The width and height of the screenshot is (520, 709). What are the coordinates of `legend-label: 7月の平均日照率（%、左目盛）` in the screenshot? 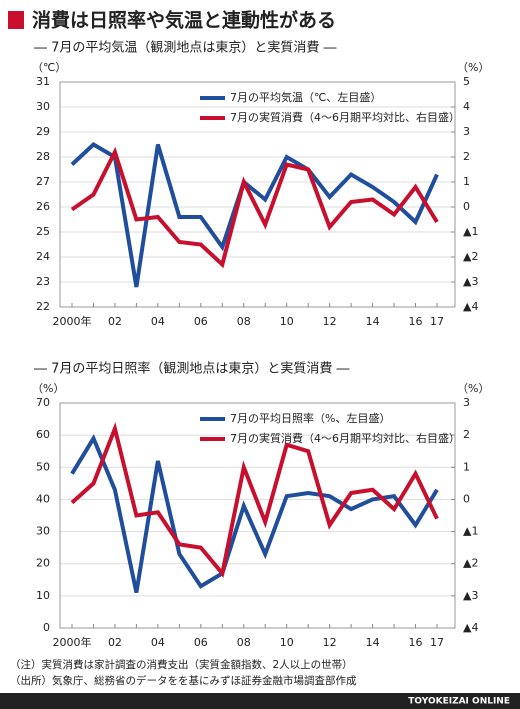 It's located at (310, 418).